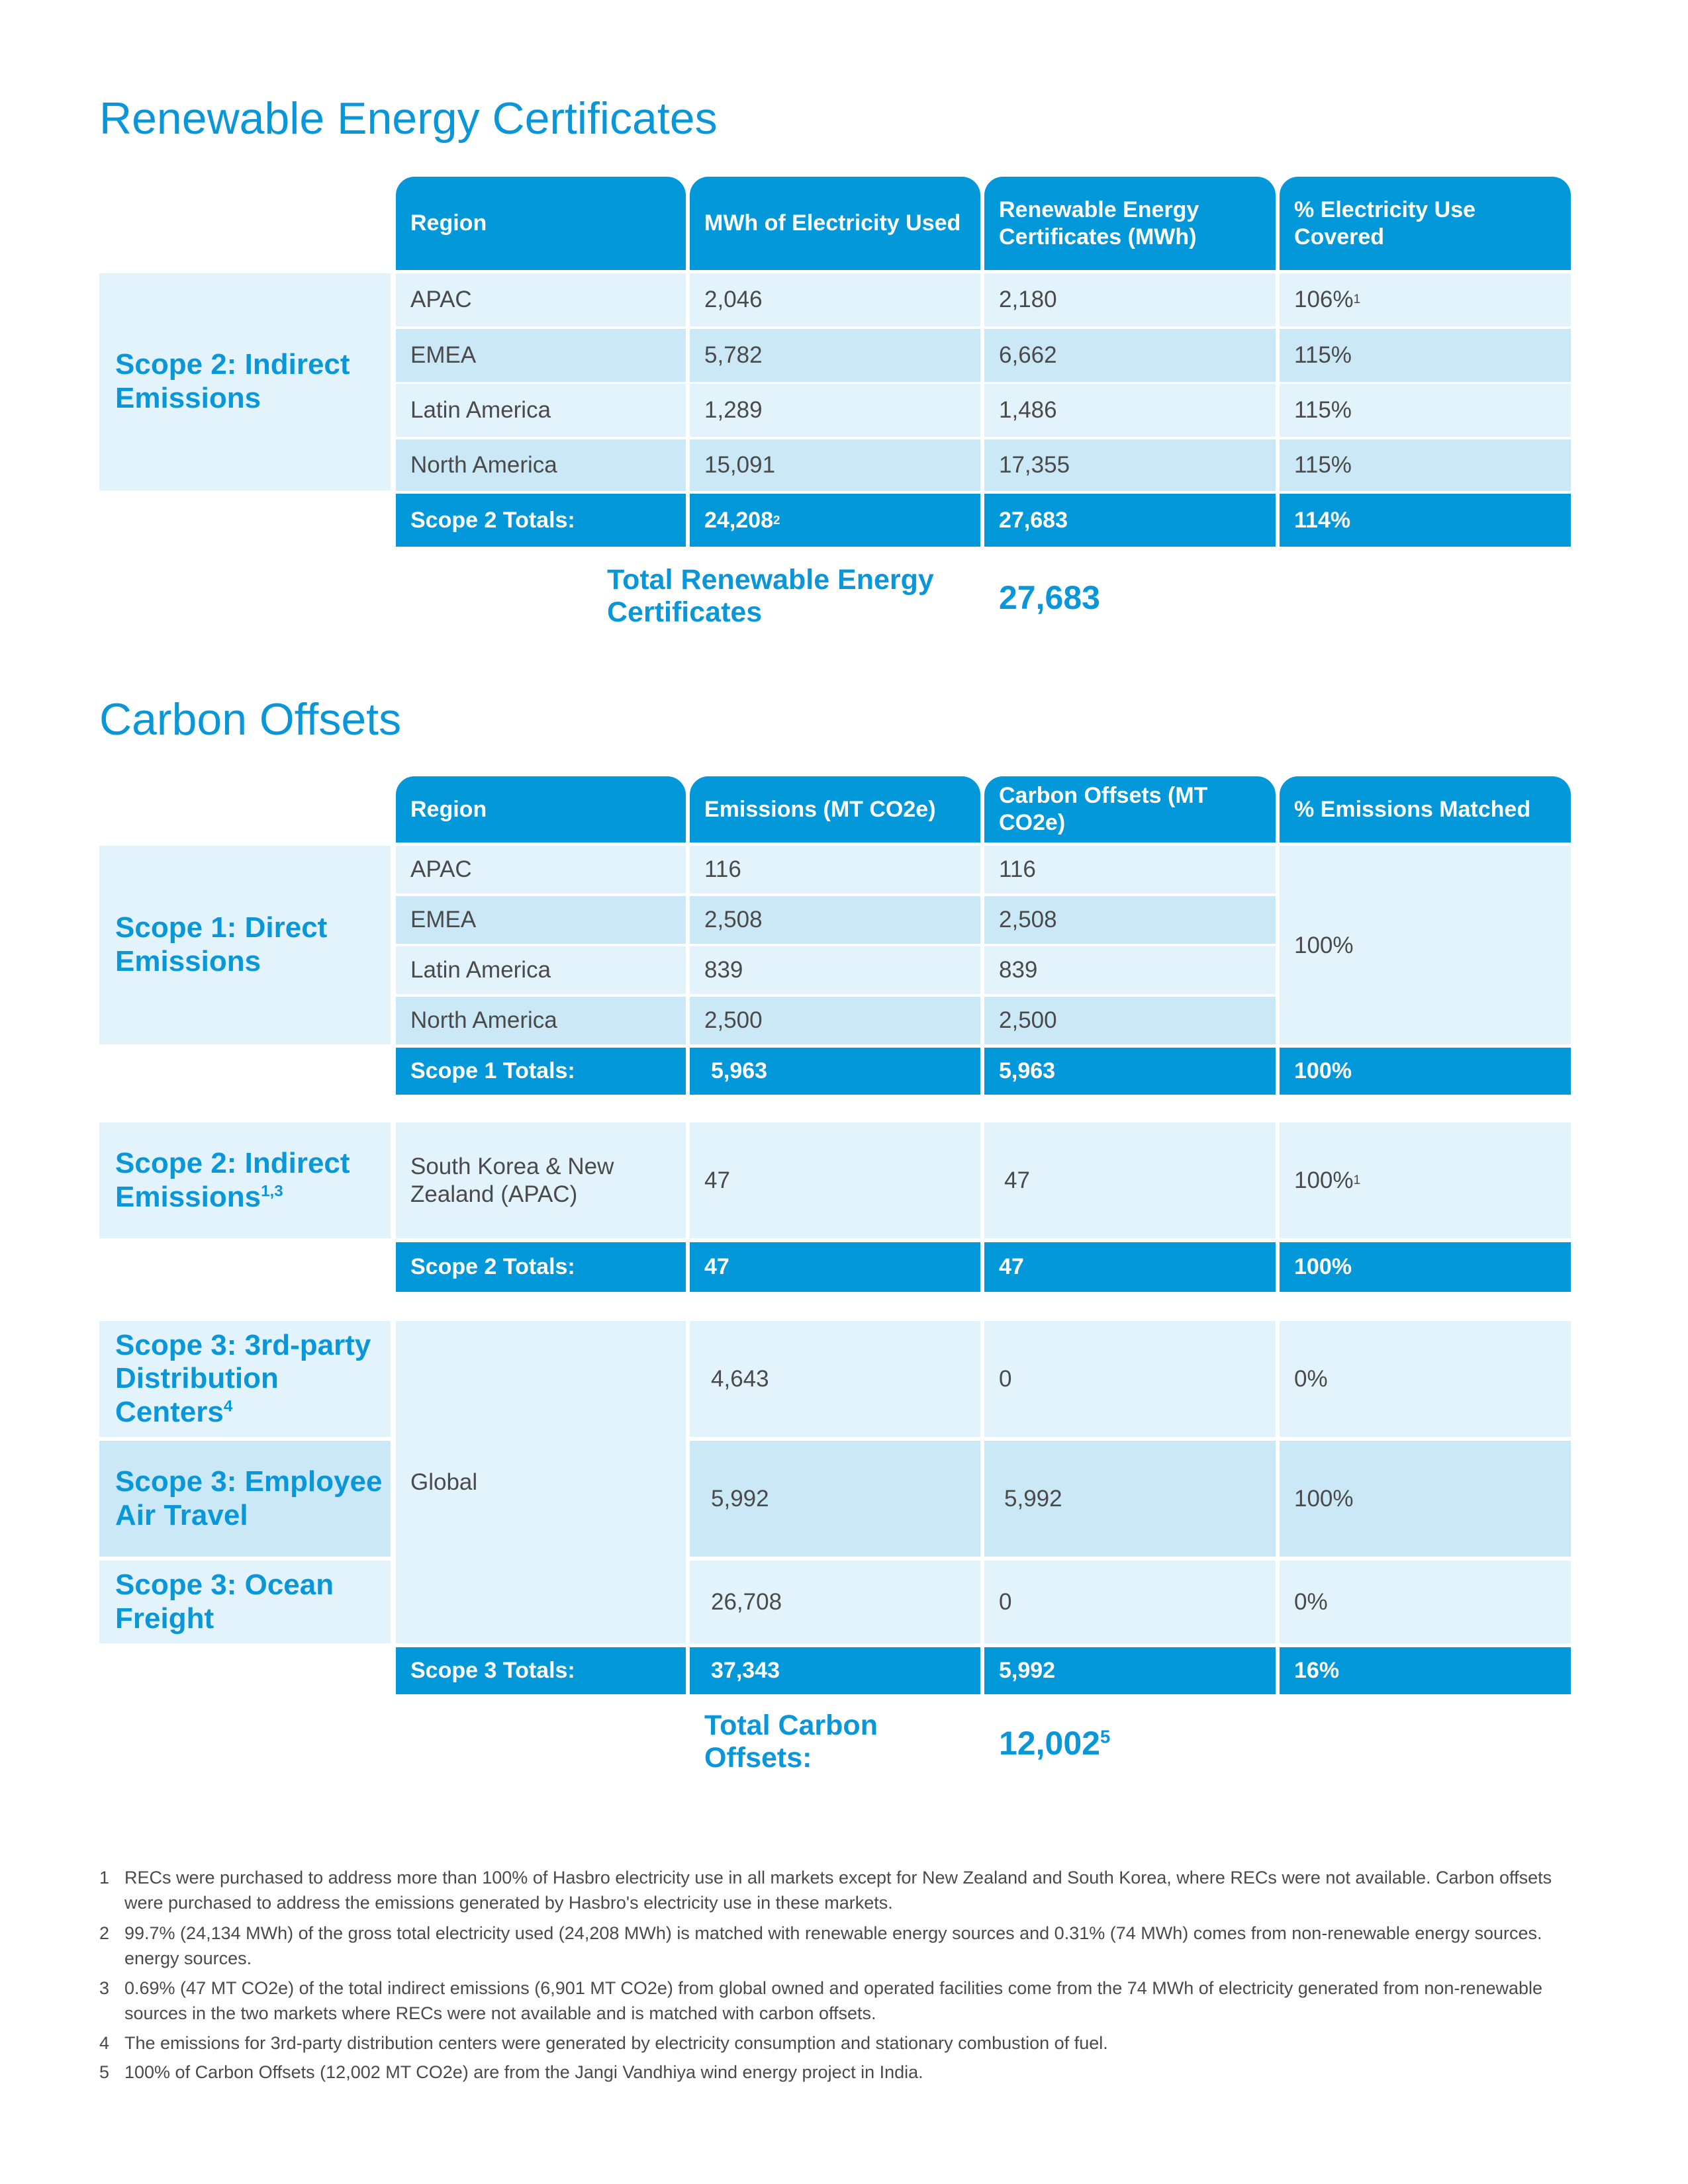 The width and height of the screenshot is (1688, 2184). Describe the element at coordinates (835, 520) in the screenshot. I see `totals-mwh: 24,208 2` at that location.